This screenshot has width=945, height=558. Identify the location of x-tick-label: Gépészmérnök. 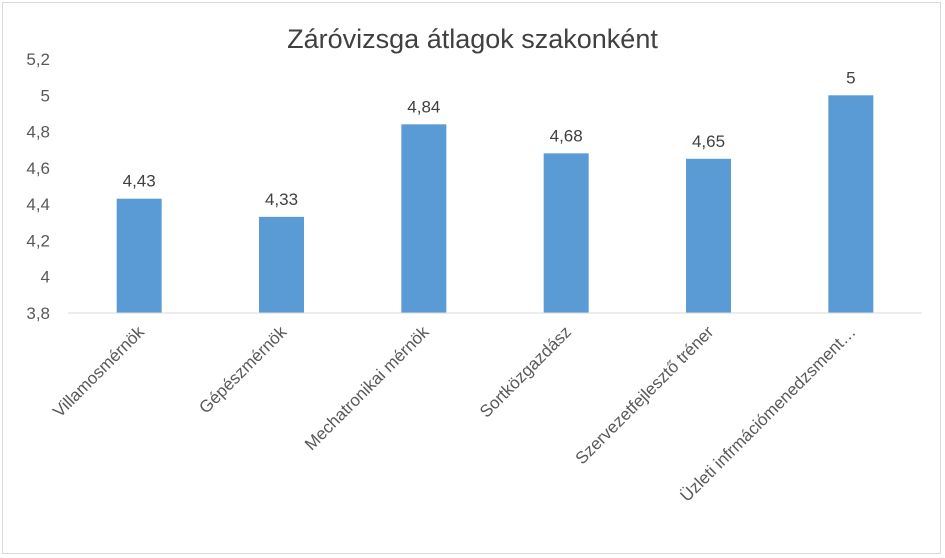
(242, 369).